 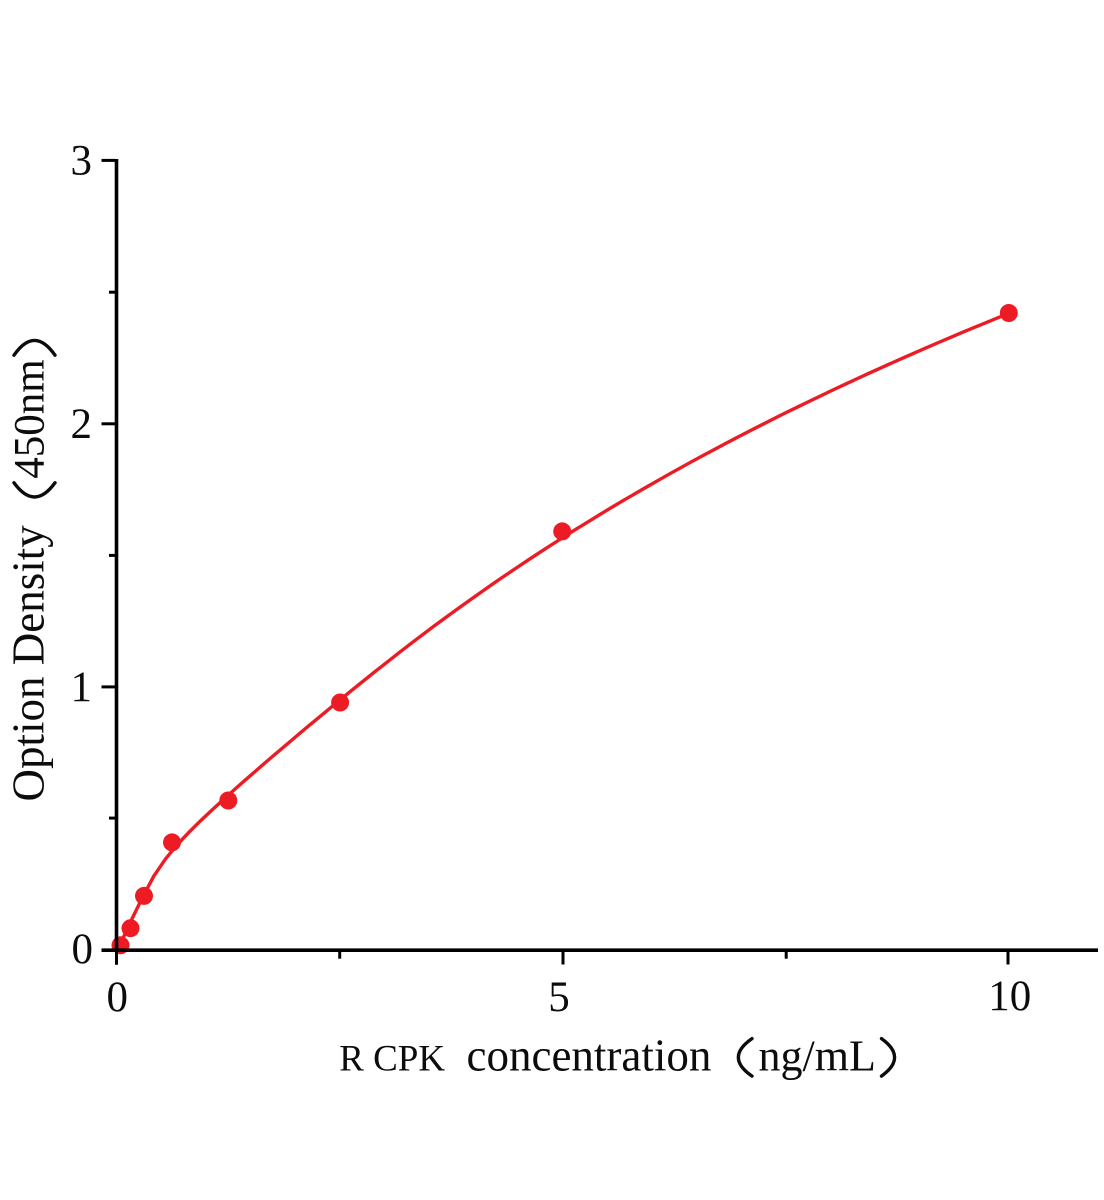 I want to click on svg-text: Option Density, so click(x=29, y=663).